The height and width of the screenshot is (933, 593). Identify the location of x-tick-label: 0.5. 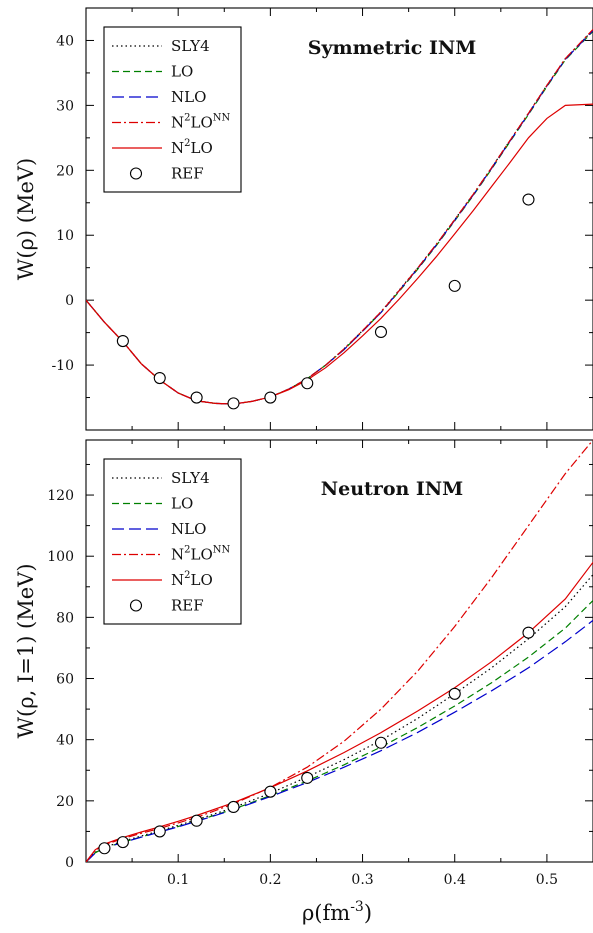
(547, 880).